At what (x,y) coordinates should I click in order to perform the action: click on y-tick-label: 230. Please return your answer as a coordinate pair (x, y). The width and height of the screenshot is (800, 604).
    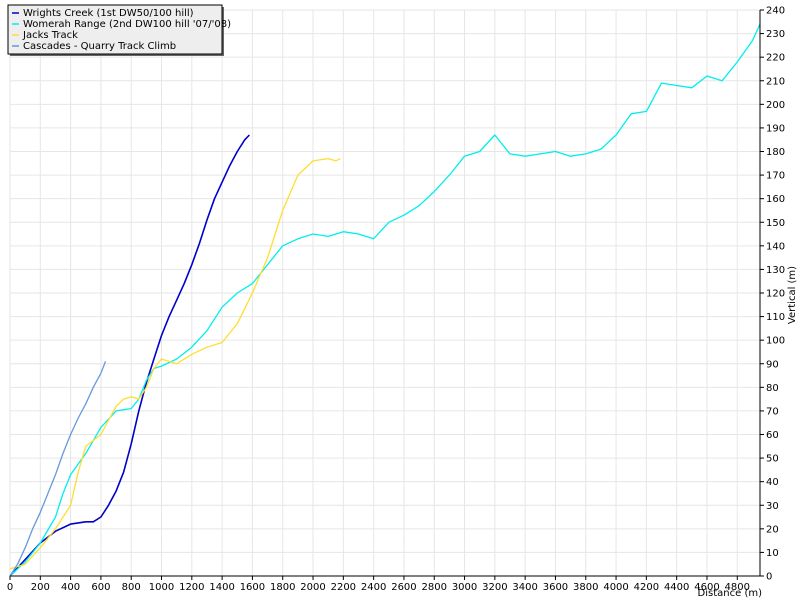
    Looking at the image, I should click on (775, 34).